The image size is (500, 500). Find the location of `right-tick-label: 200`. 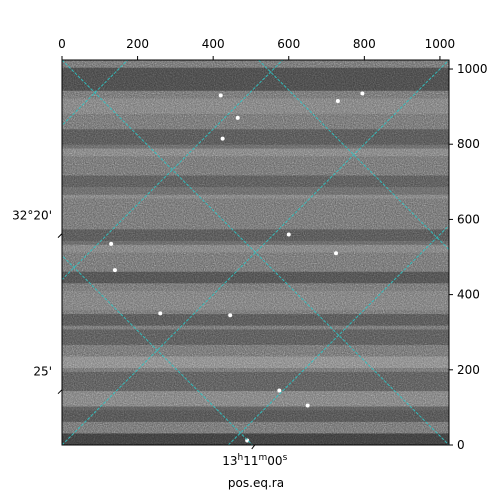

right-tick-label: 200 is located at coordinates (468, 370).